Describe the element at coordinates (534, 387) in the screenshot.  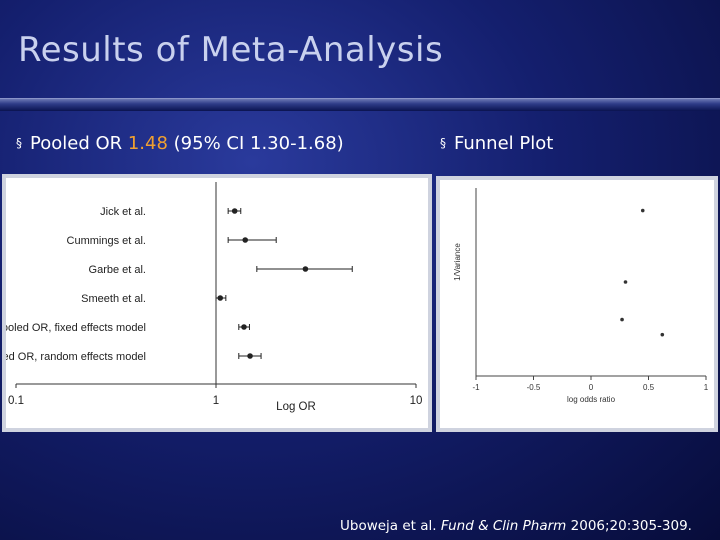
I see `funnel-x-tick-label: -0.5` at that location.